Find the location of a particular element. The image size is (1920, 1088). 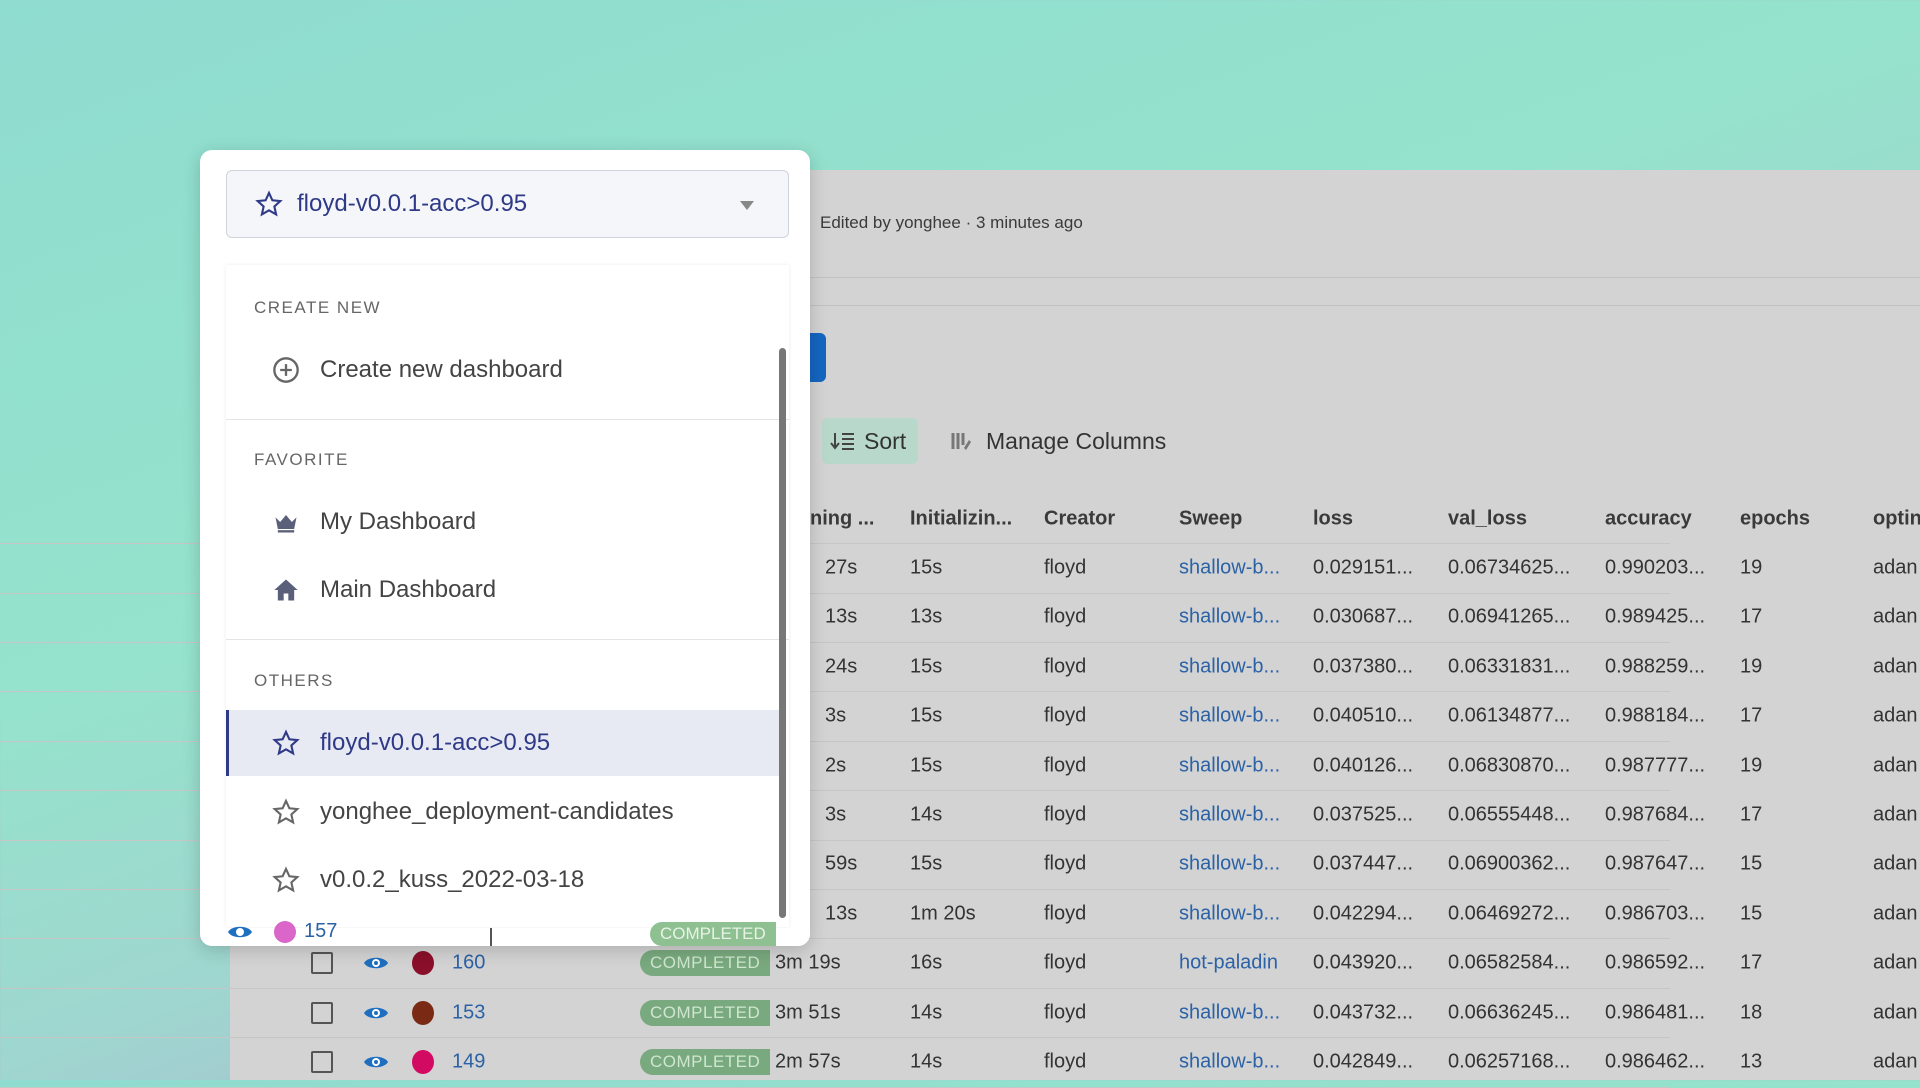

manage-columns-button: Manage Columns is located at coordinates (1058, 441).